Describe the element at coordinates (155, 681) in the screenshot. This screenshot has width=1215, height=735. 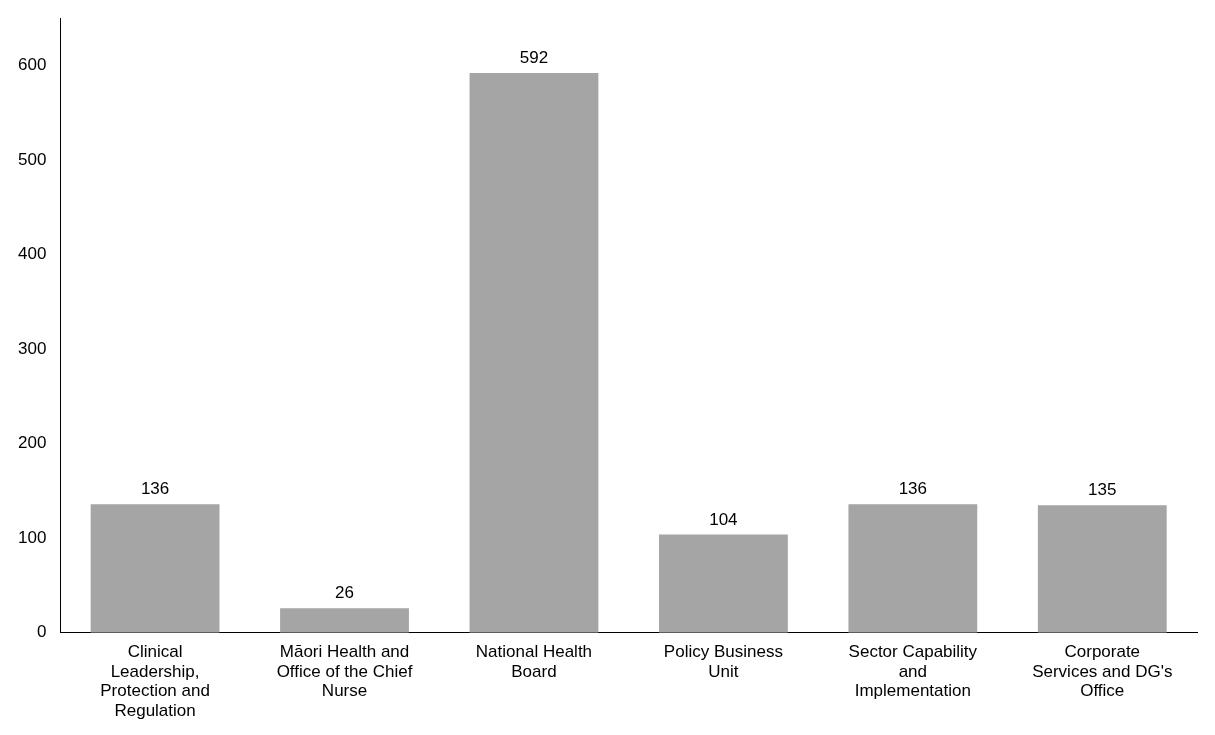
I see `x-tick-label: Clinical Leadership, Protection and Regulation` at that location.